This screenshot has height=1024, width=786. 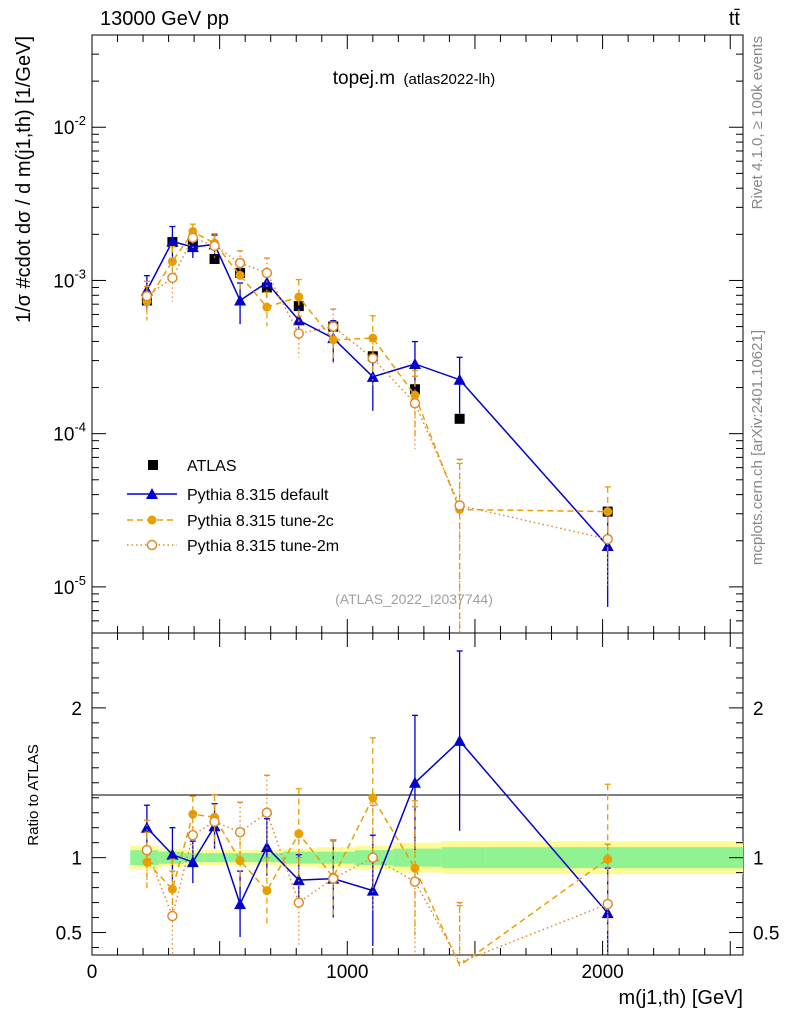 What do you see at coordinates (450, 79) in the screenshot?
I see `plot-title-sub: (atlas2022-lh)` at bounding box center [450, 79].